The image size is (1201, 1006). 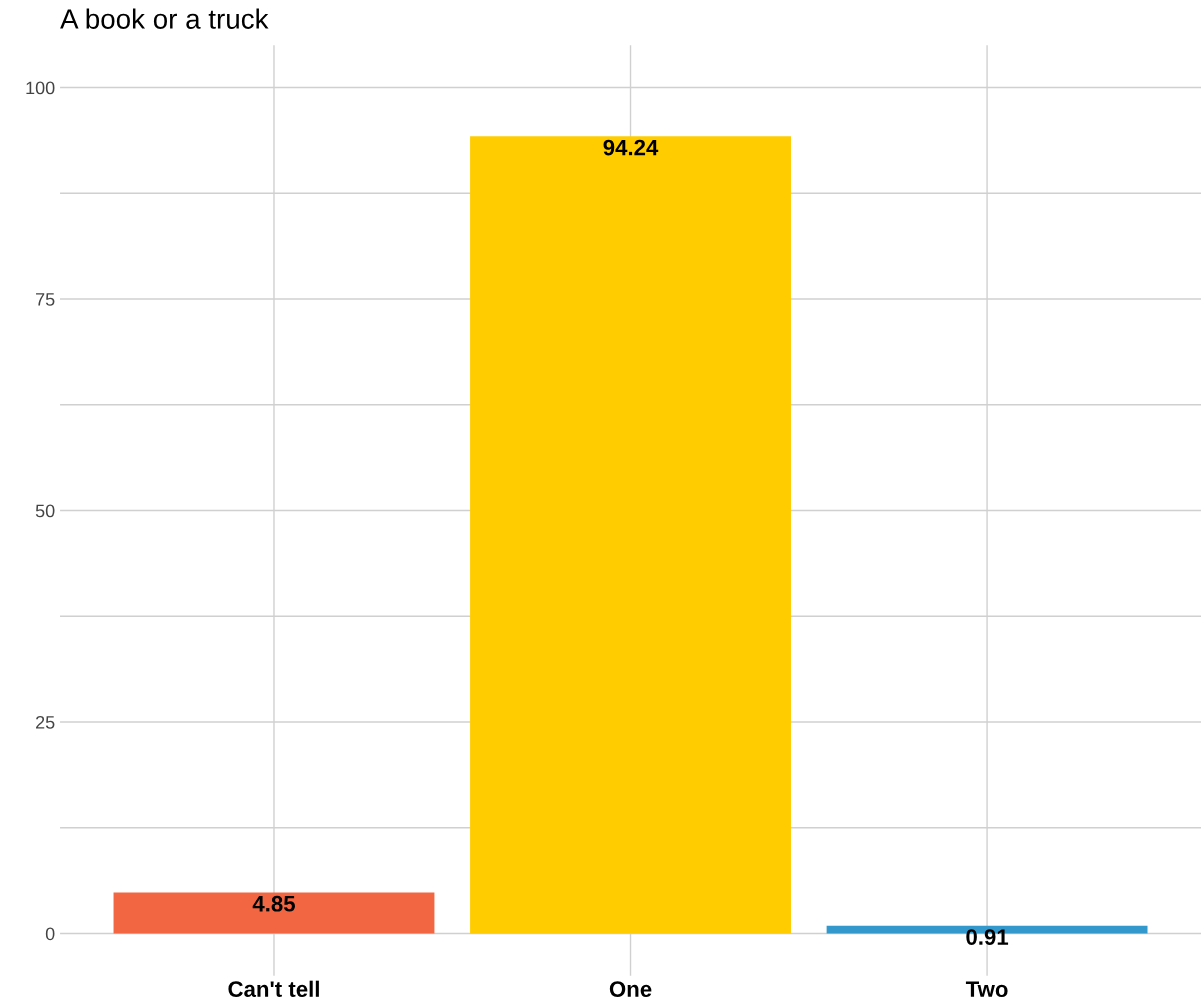 I want to click on x-tick-label: Can't tell, so click(x=273, y=988).